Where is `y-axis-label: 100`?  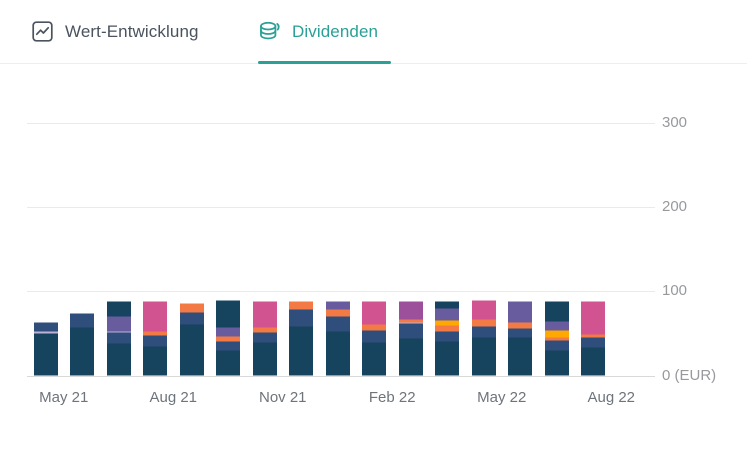 y-axis-label: 100 is located at coordinates (675, 291).